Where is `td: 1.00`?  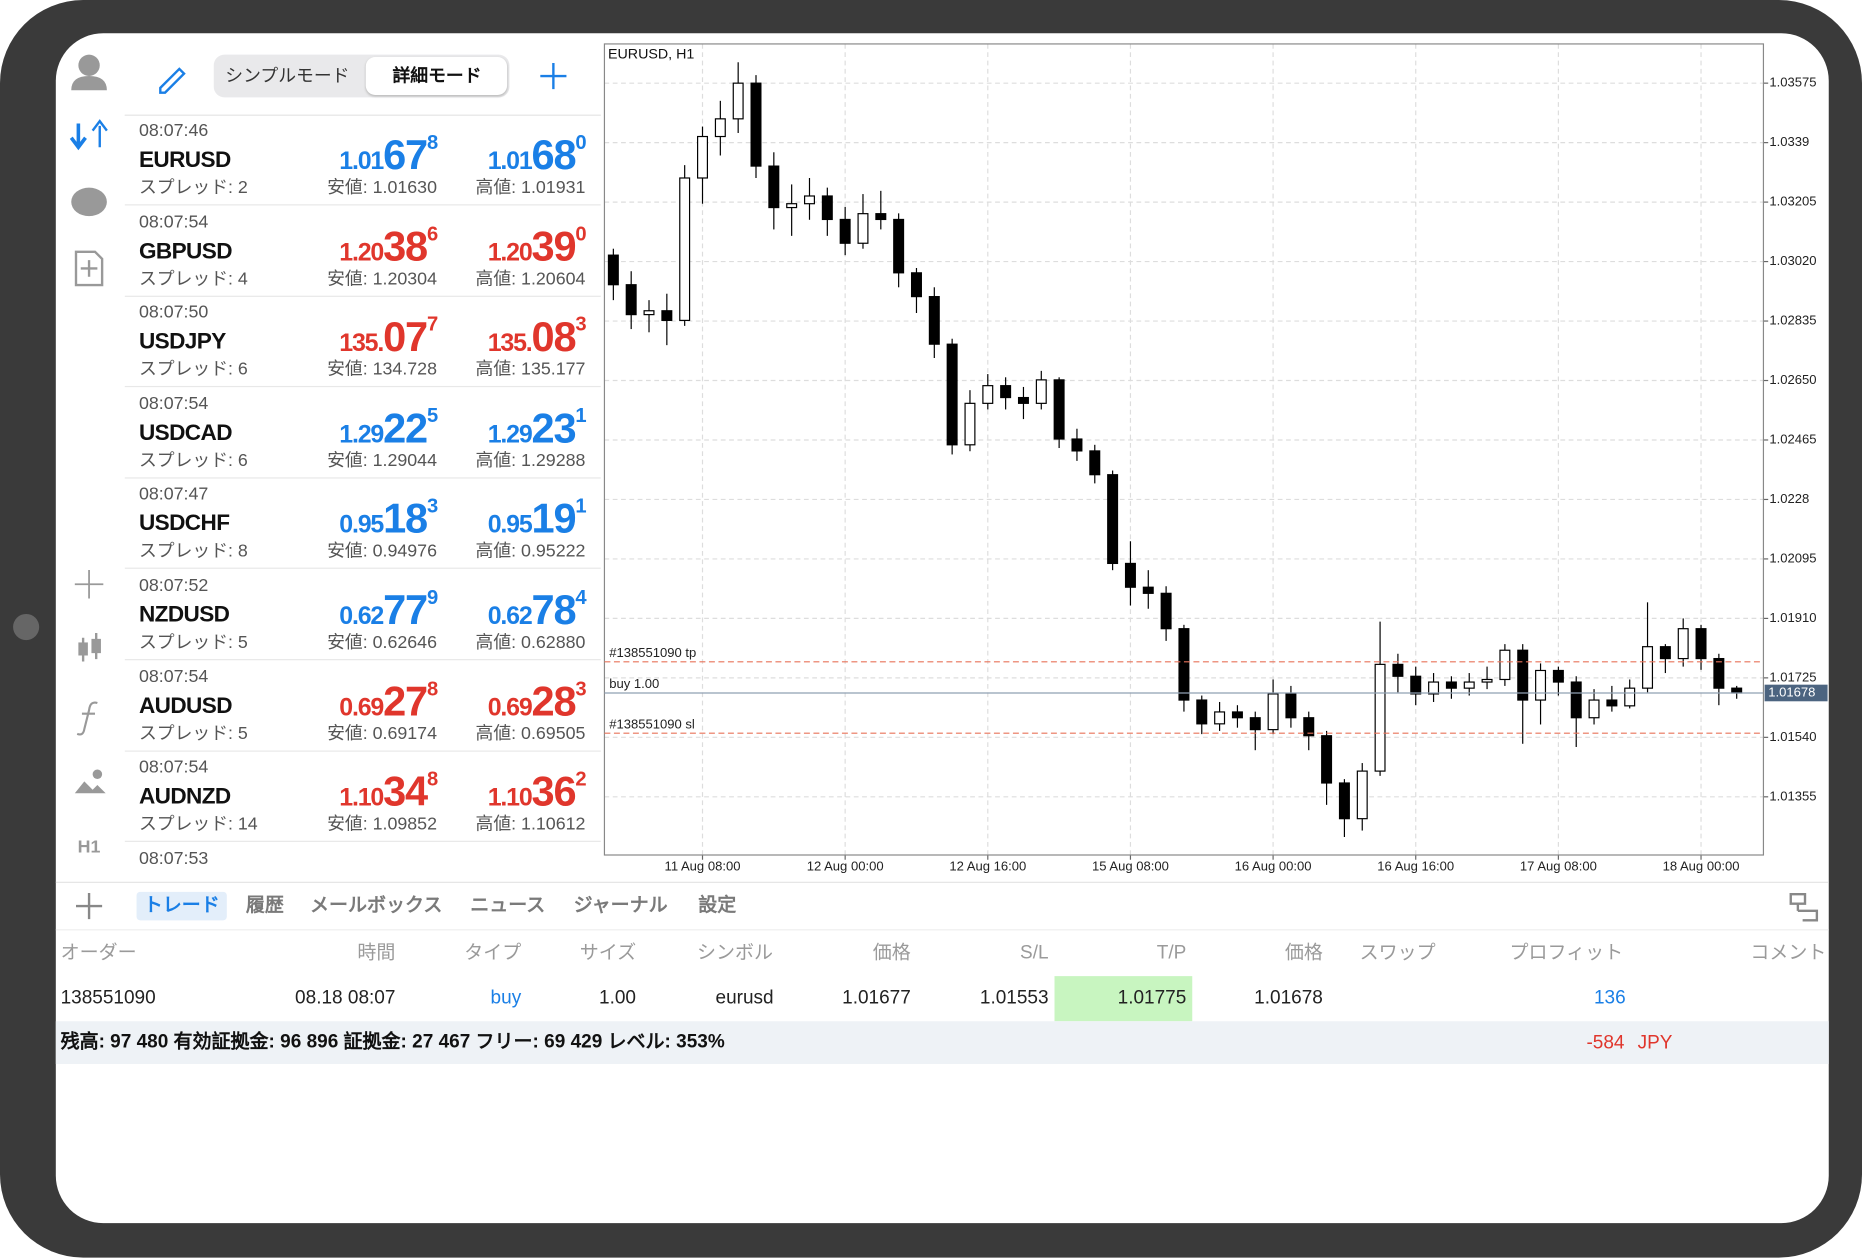
td: 1.00 is located at coordinates (617, 998).